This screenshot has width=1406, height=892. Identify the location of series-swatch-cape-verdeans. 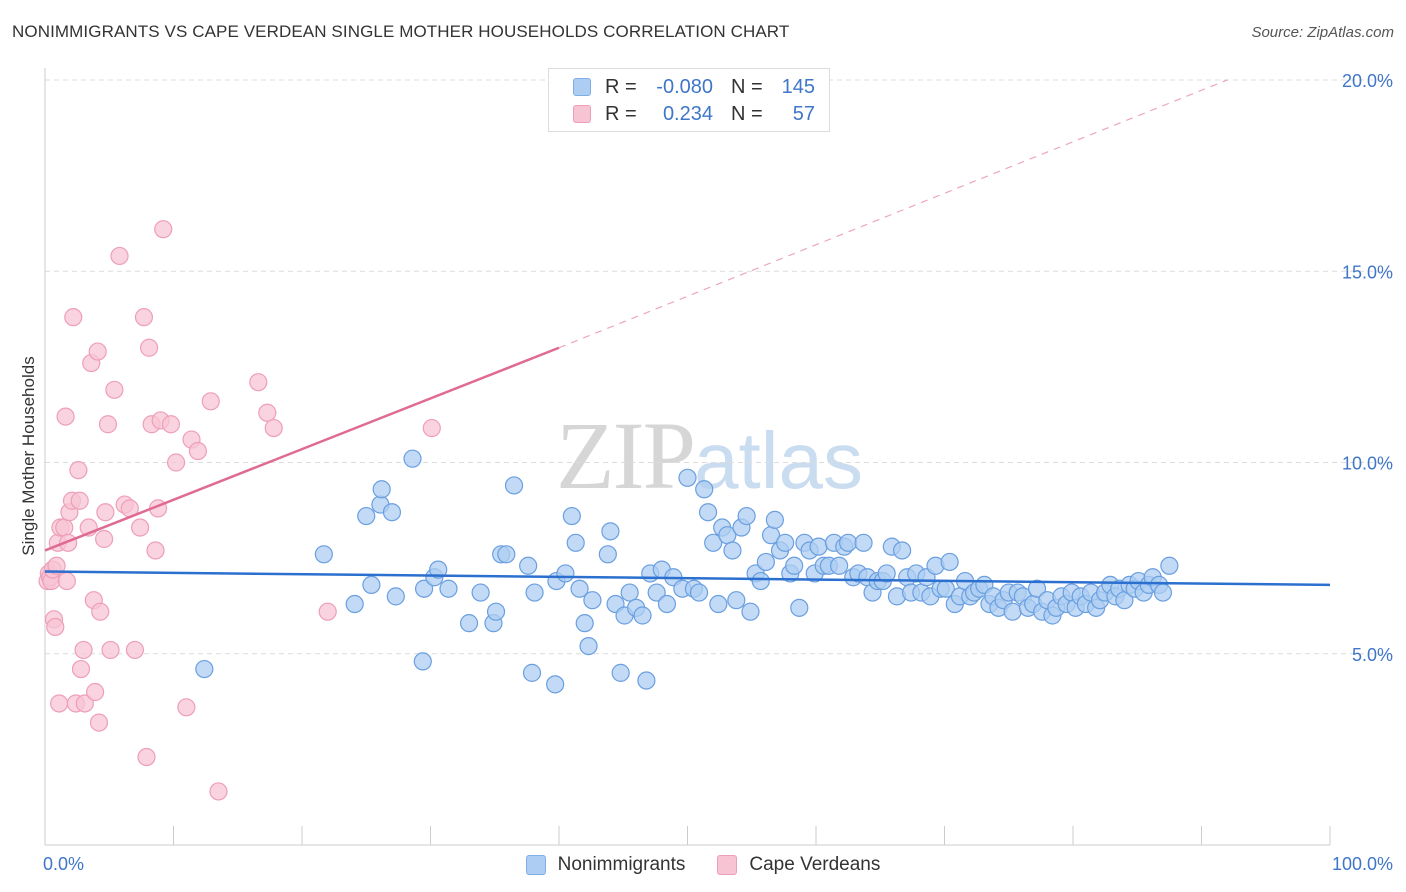
(727, 865).